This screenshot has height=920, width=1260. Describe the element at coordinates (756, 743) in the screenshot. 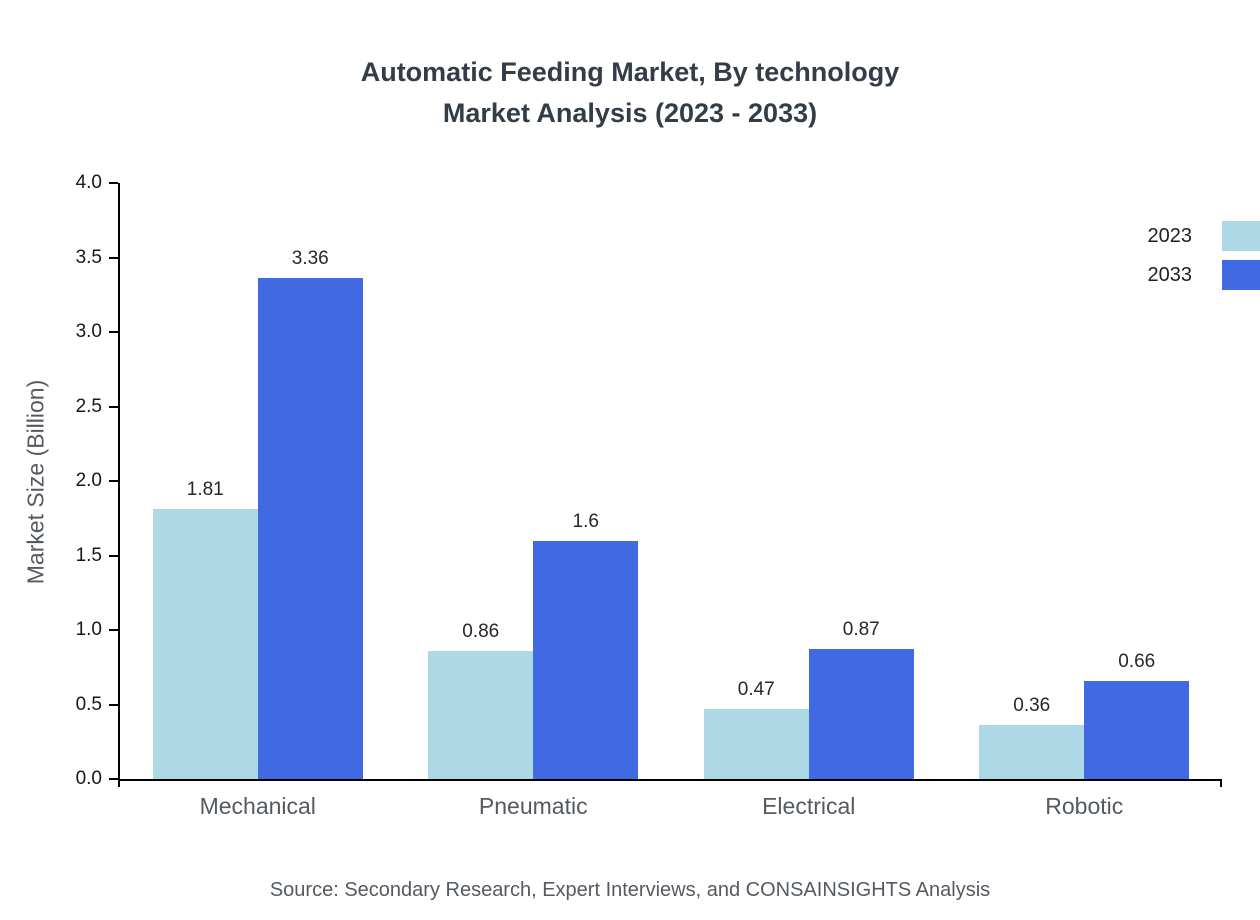

I see `bar-2023-electrical` at that location.